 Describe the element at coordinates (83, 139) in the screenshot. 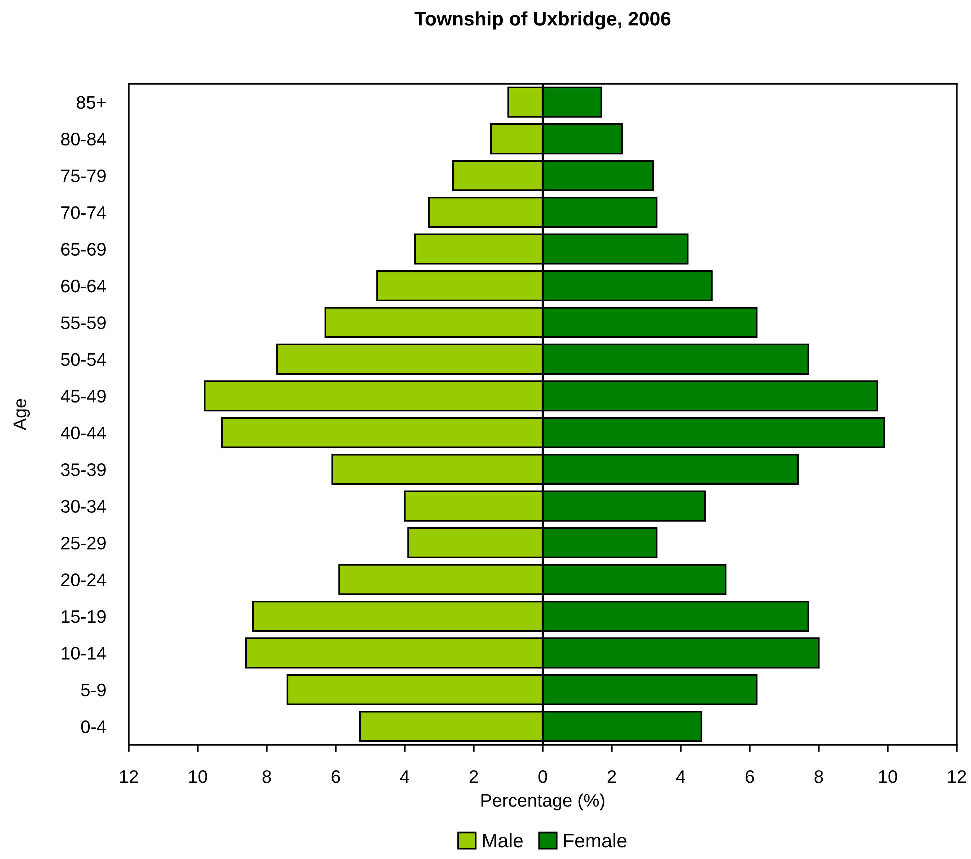

I see `y-tick-label: 80-84` at that location.